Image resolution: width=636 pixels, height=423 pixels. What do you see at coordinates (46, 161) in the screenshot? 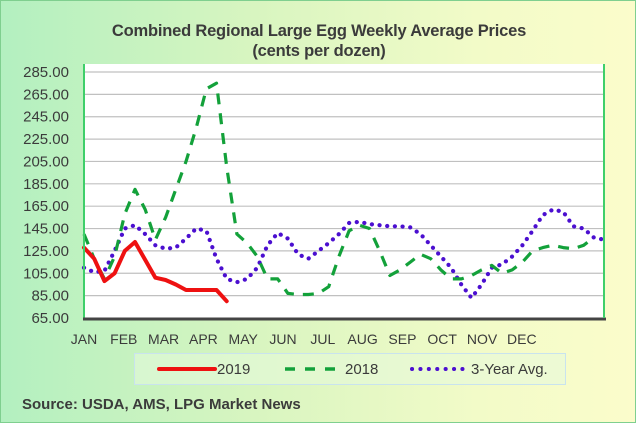
I see `y-tick-label: 205.00` at bounding box center [46, 161].